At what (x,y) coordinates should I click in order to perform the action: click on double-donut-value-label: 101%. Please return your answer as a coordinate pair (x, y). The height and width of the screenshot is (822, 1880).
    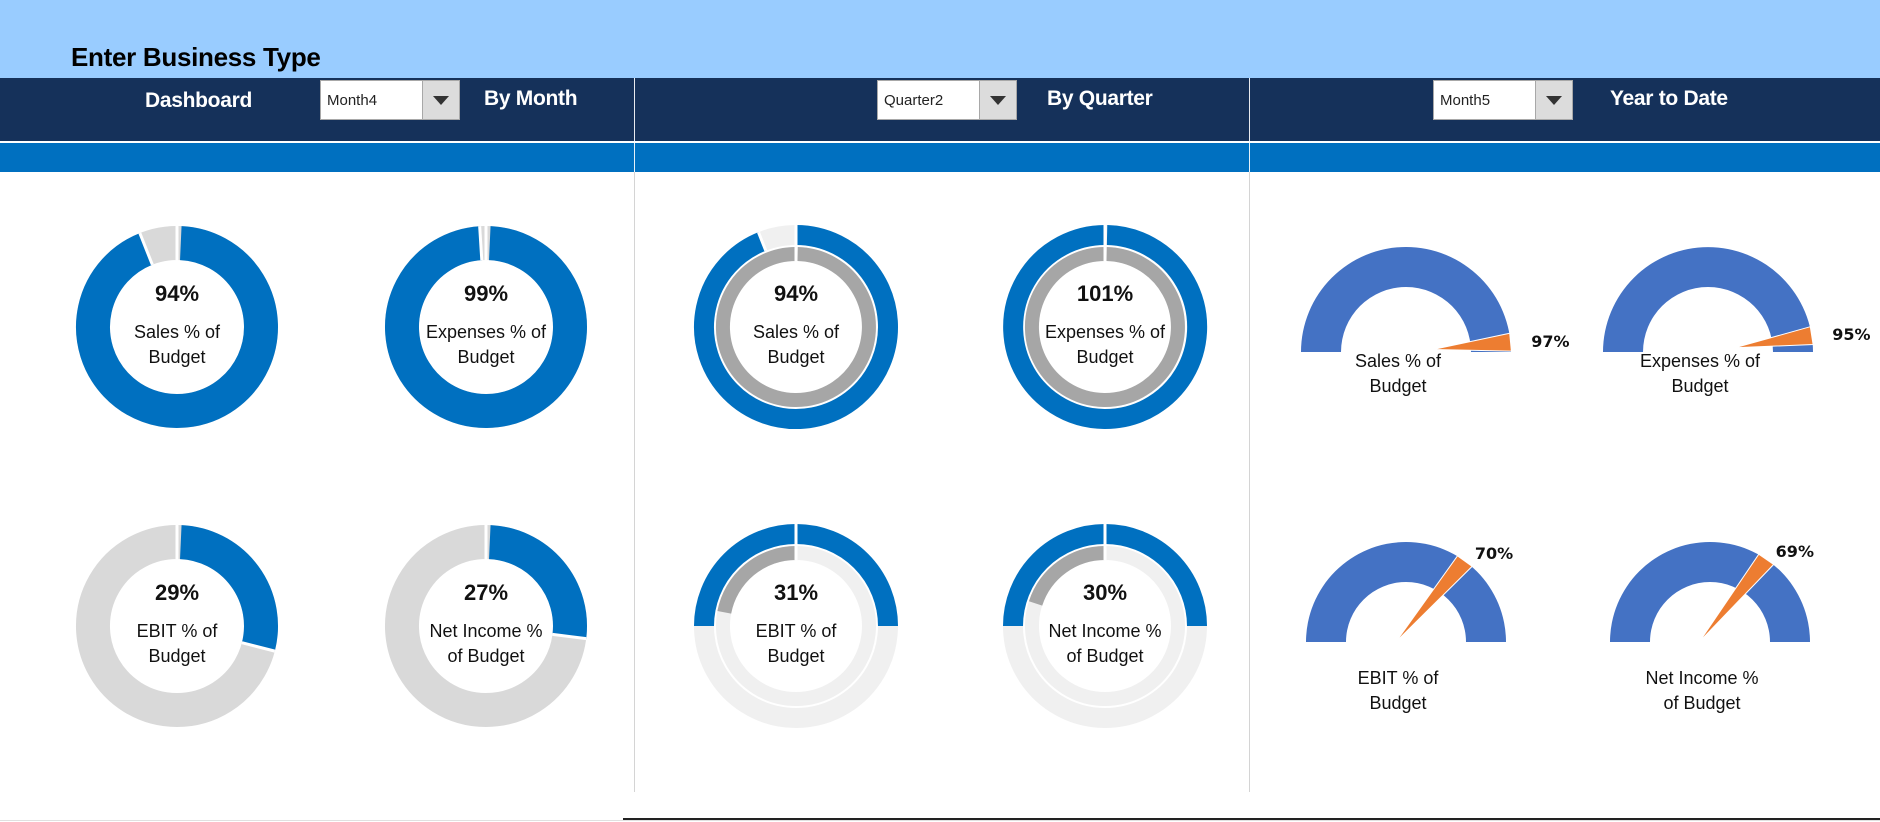
    Looking at the image, I should click on (1105, 293).